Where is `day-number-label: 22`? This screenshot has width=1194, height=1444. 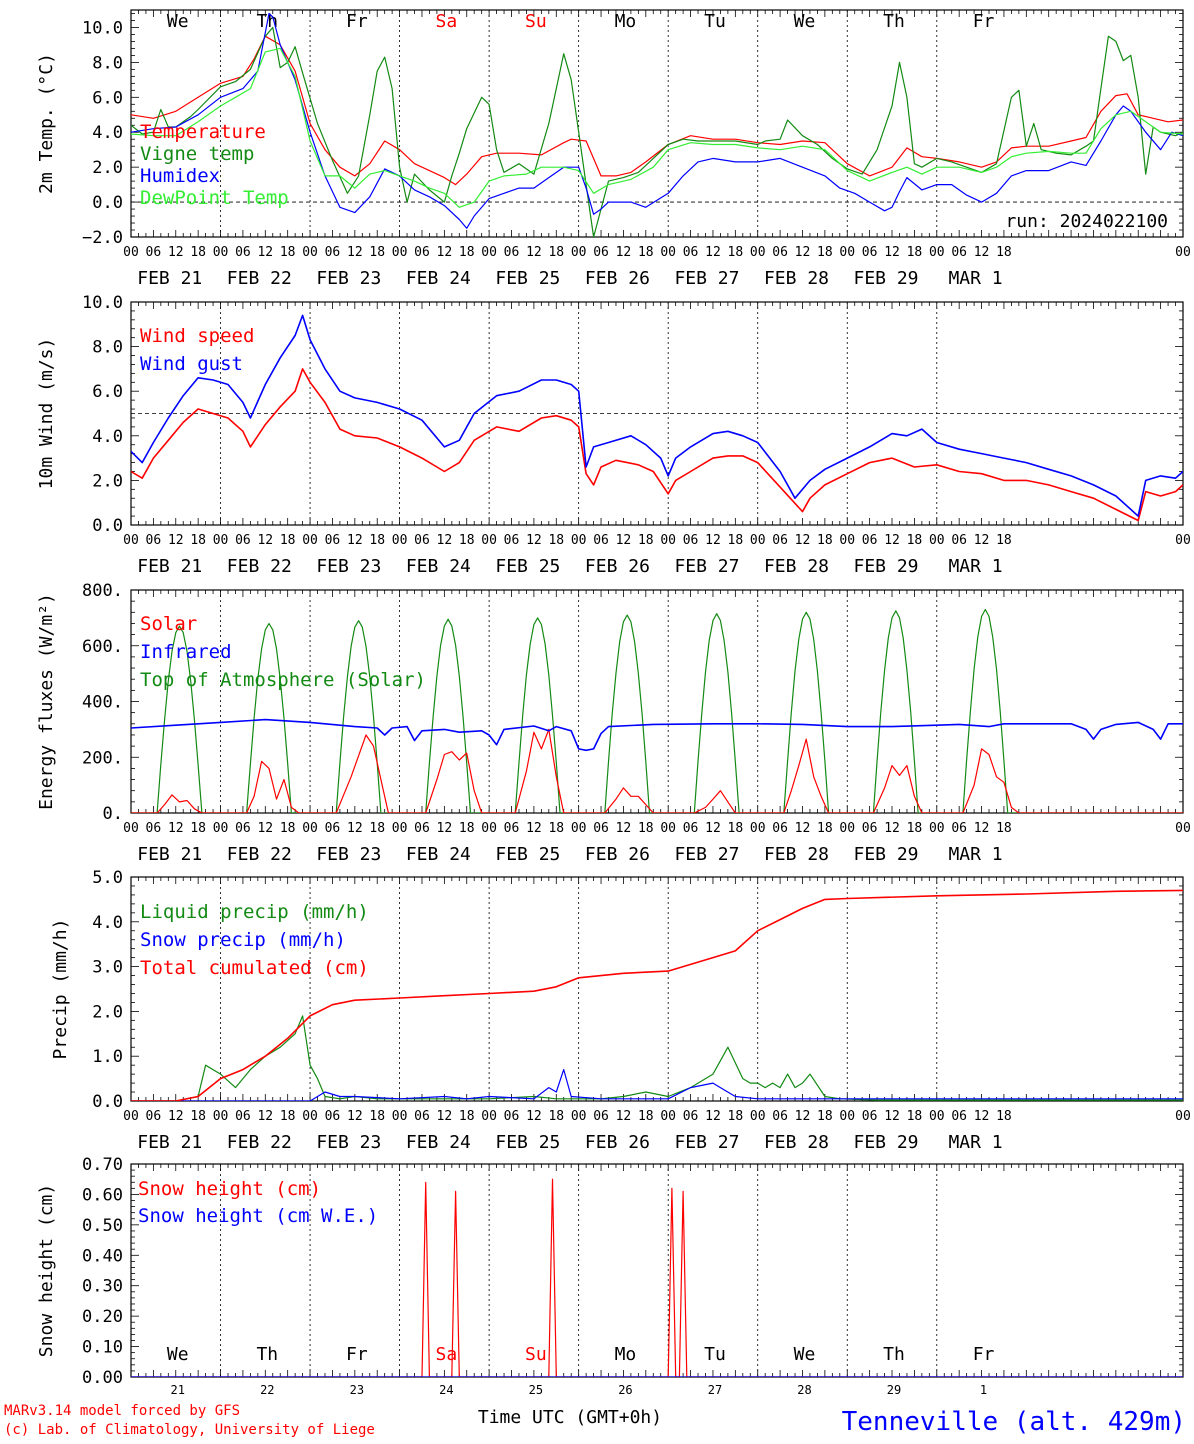 day-number-label: 22 is located at coordinates (267, 1390).